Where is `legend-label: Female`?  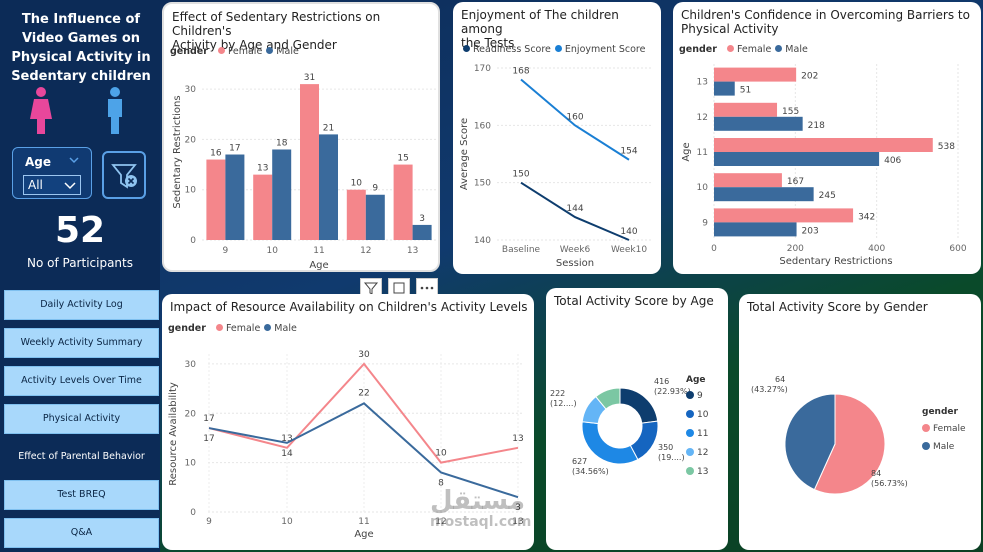
legend-label: Female is located at coordinates (949, 429).